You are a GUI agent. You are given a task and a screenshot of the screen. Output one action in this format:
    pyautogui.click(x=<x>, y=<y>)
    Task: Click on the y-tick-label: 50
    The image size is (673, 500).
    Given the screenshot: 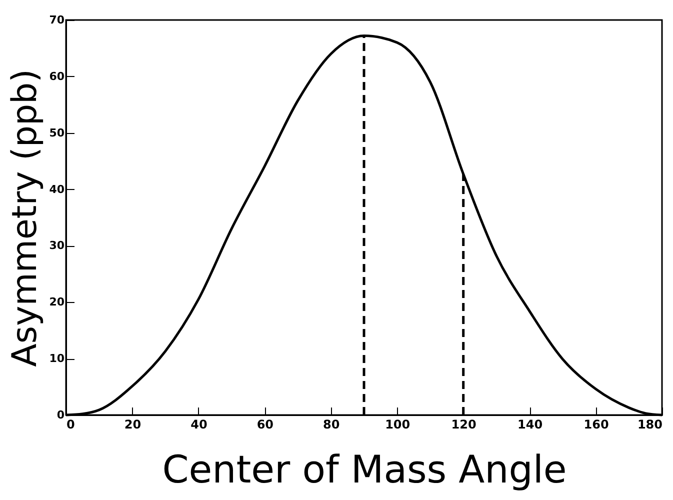 What is the action you would take?
    pyautogui.click(x=57, y=133)
    